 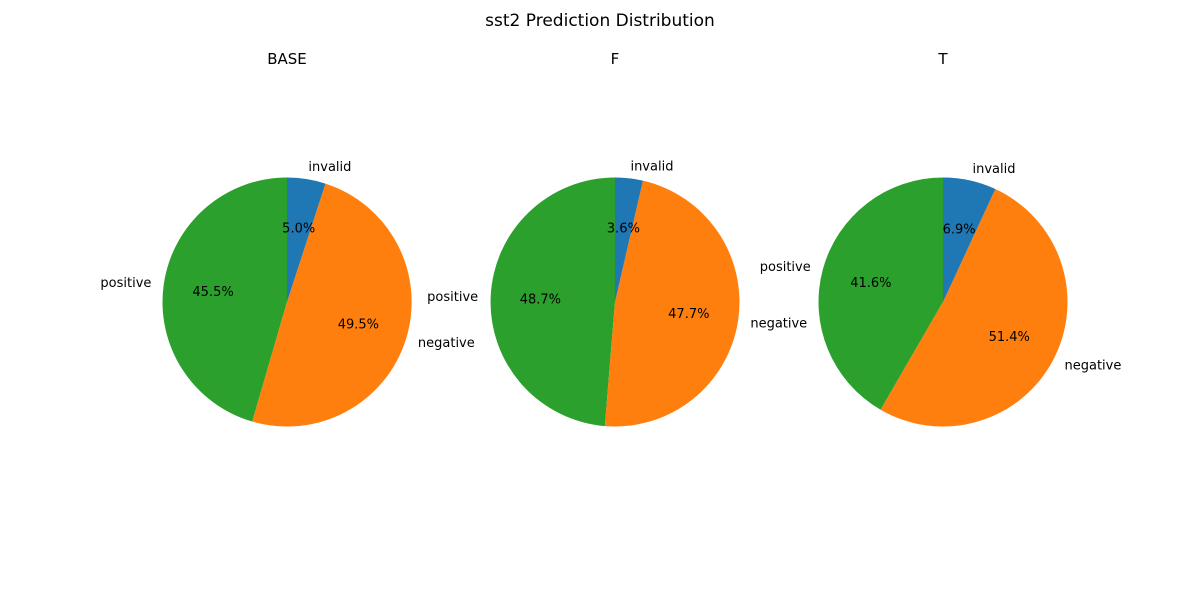 I want to click on slice-percent-invalid: 3.6%, so click(x=623, y=228).